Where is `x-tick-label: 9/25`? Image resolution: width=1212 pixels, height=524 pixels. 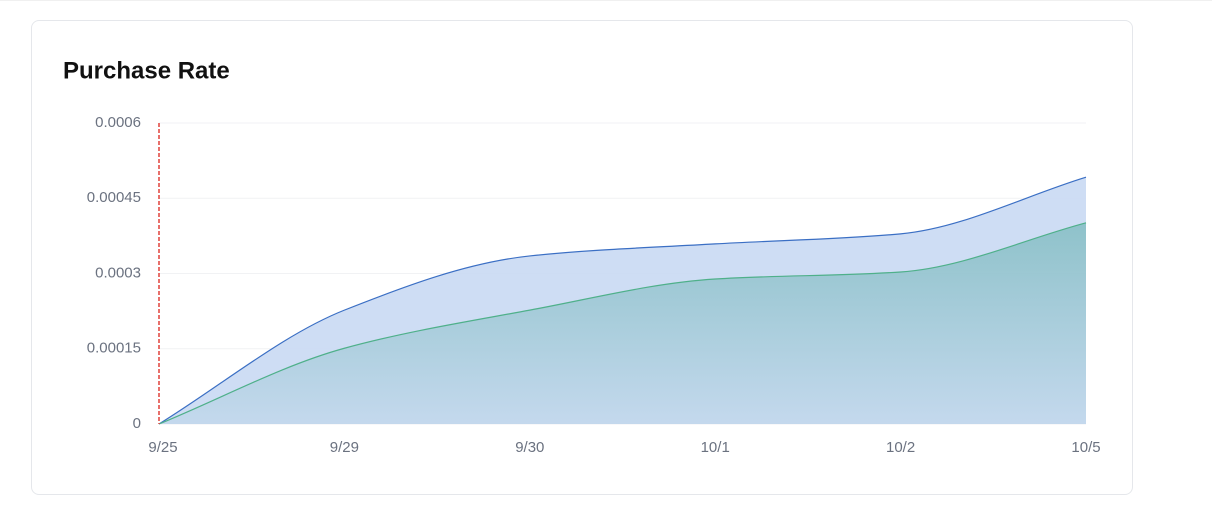
x-tick-label: 9/25 is located at coordinates (162, 447).